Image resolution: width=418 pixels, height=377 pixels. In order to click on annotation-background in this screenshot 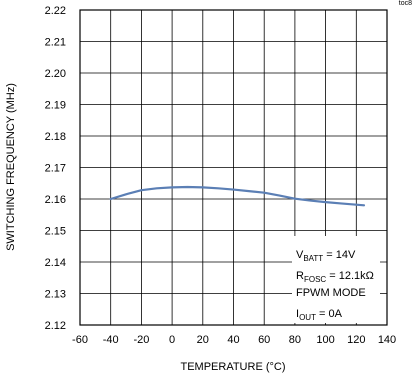, I will do `click(336, 279)`.